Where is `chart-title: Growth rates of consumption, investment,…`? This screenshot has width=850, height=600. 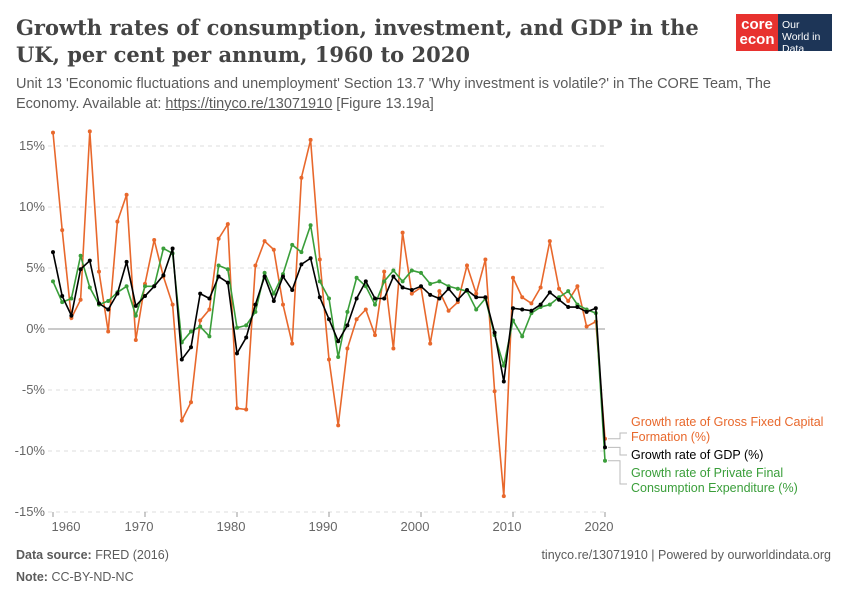
chart-title: Growth rates of consumption, investment,… is located at coordinates (357, 41).